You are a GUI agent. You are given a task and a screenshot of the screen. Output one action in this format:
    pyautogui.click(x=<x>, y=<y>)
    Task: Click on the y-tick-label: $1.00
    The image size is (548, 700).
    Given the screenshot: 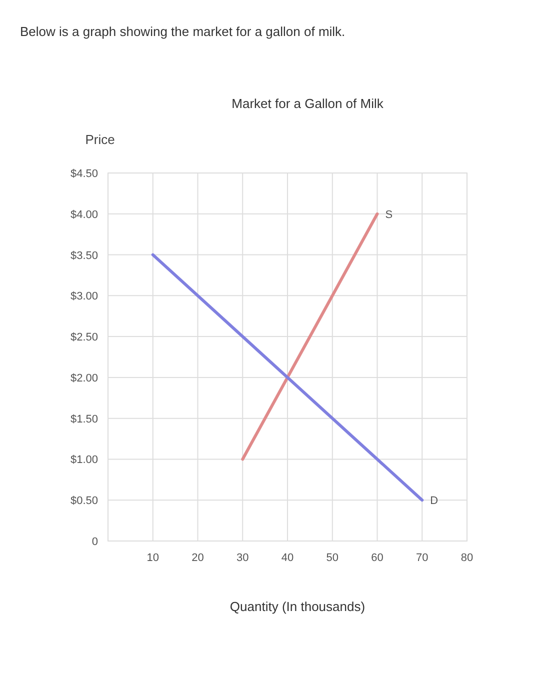 What is the action you would take?
    pyautogui.click(x=84, y=460)
    